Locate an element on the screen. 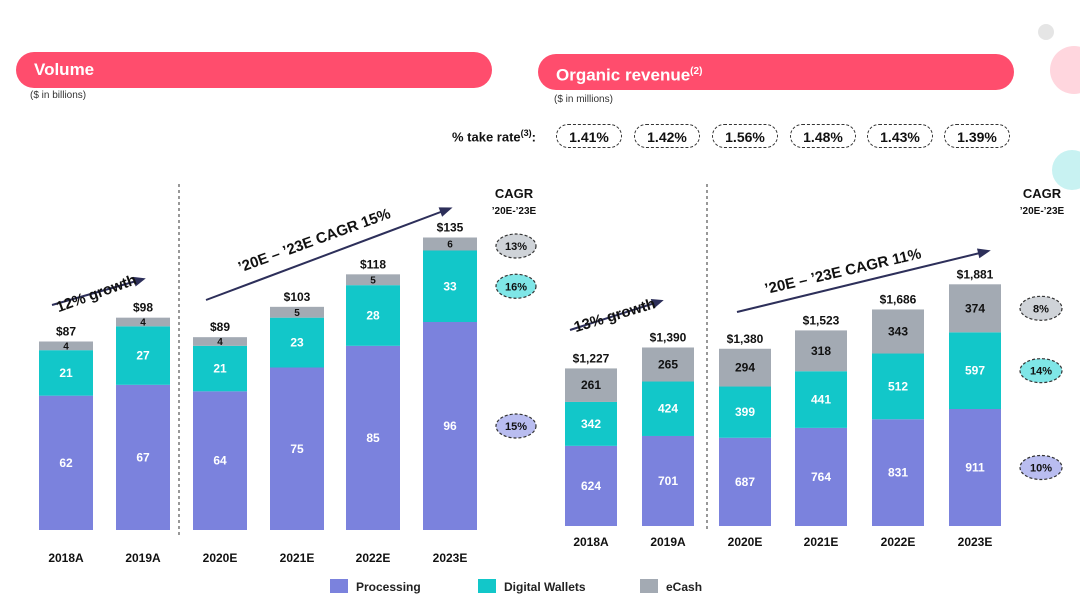 The image size is (1080, 606). bar-value-label: 701 is located at coordinates (668, 481).